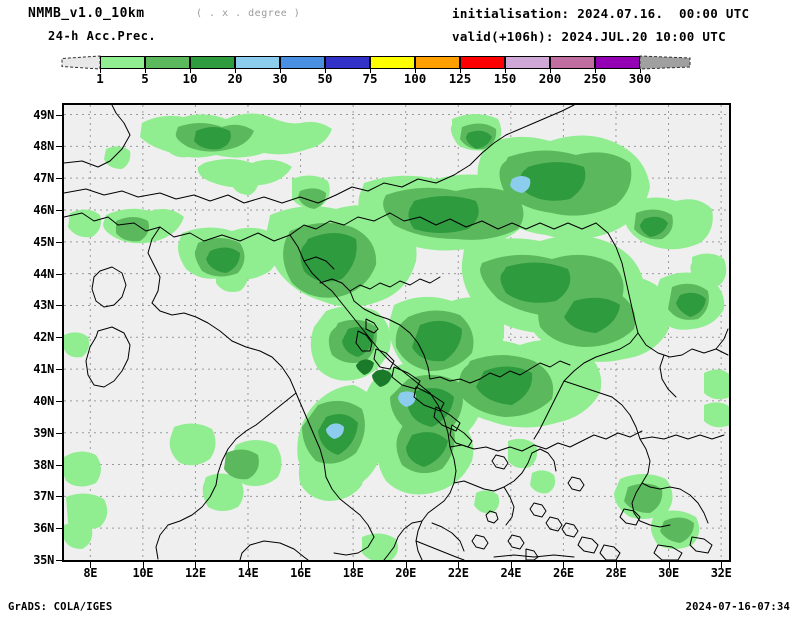  I want to click on colorbar-label: 50, so click(325, 78).